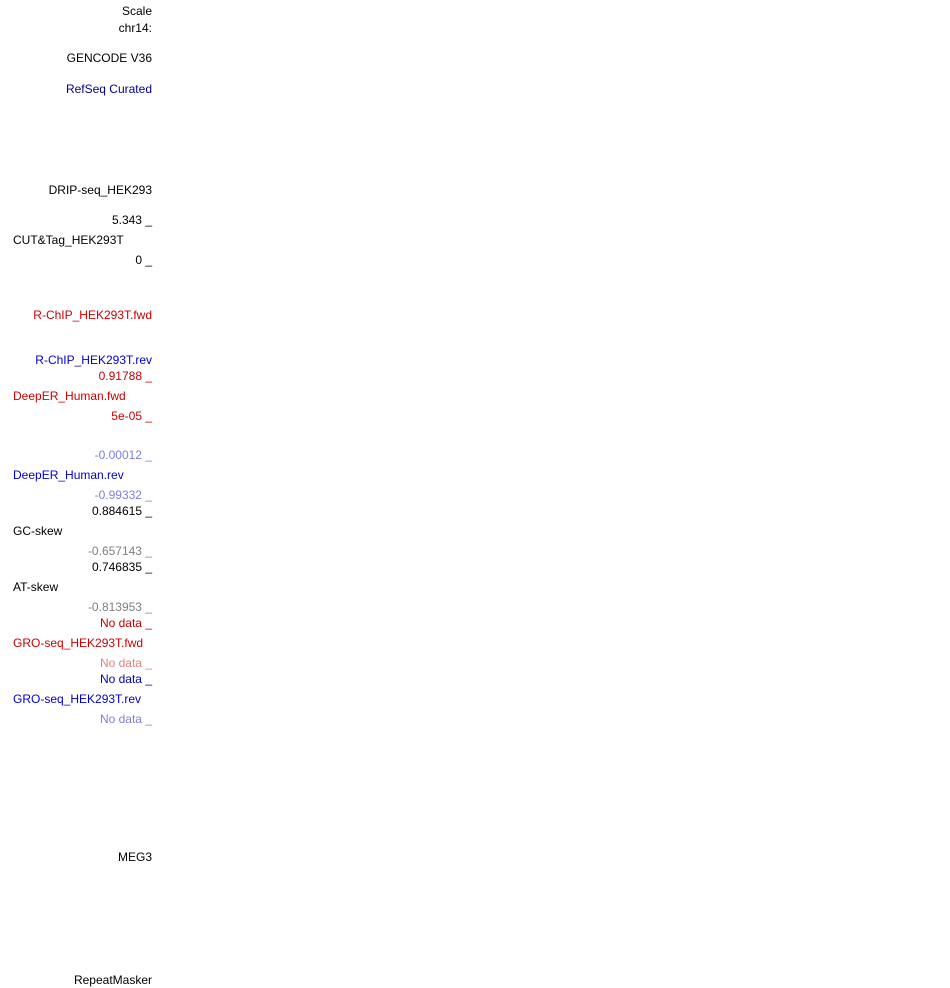 The width and height of the screenshot is (950, 988). What do you see at coordinates (135, 28) in the screenshot?
I see `chrom-label: chr14:` at bounding box center [135, 28].